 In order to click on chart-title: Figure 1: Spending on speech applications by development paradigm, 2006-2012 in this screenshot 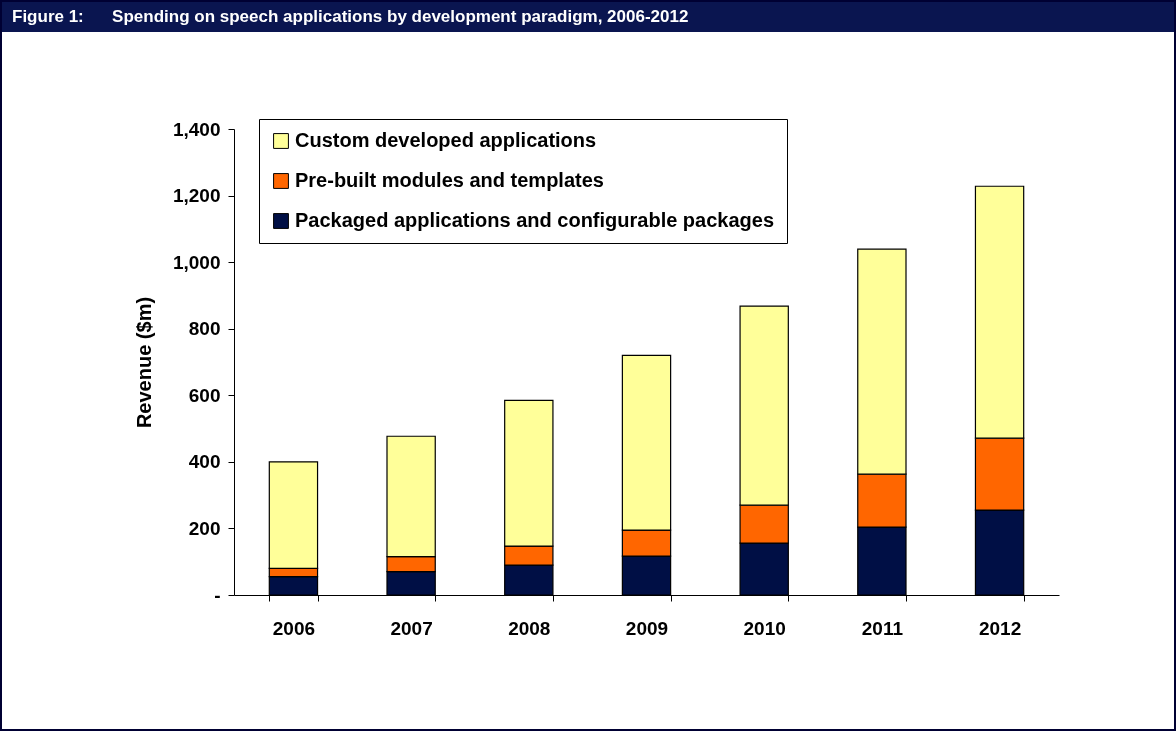, I will do `click(588, 17)`.